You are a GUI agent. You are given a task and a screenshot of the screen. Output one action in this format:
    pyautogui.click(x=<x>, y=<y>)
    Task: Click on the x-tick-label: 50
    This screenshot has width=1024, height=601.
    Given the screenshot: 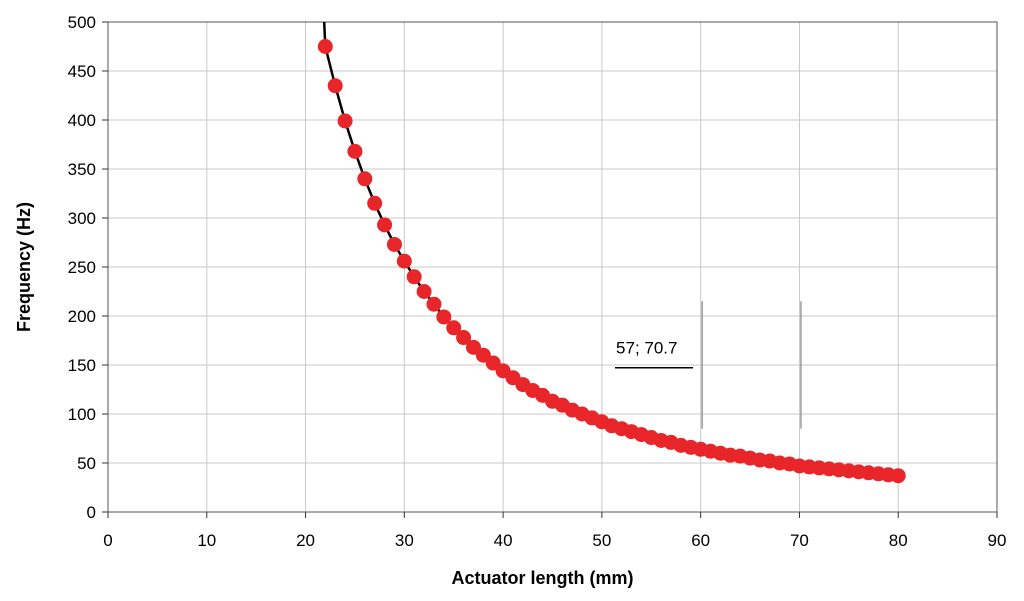 What is the action you would take?
    pyautogui.click(x=601, y=540)
    